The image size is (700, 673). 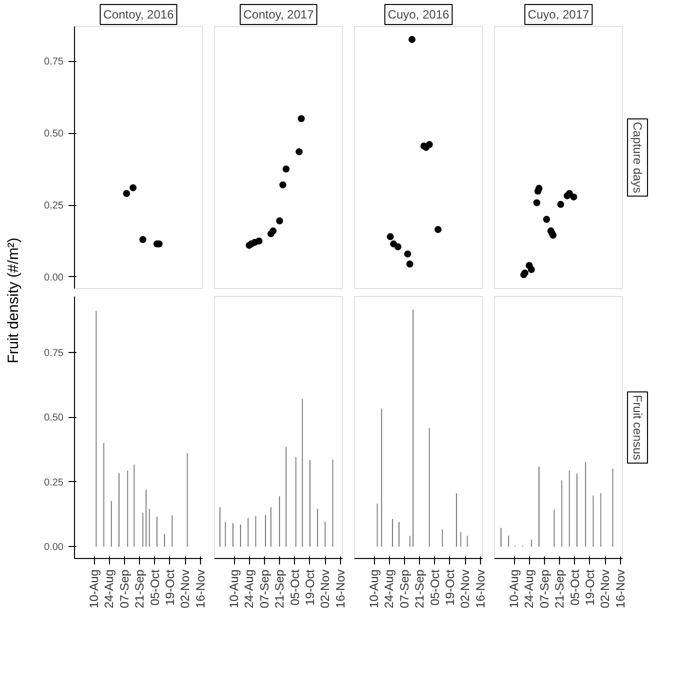 I want to click on chart-title: Cuyo, 2016, so click(x=419, y=15).